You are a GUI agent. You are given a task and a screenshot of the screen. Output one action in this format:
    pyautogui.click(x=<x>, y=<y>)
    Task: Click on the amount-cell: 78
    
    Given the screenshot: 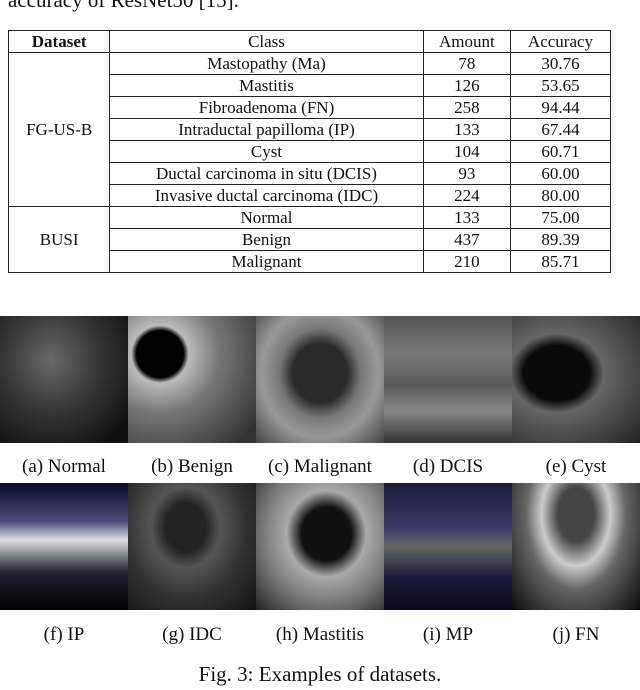 What is the action you would take?
    pyautogui.click(x=466, y=63)
    